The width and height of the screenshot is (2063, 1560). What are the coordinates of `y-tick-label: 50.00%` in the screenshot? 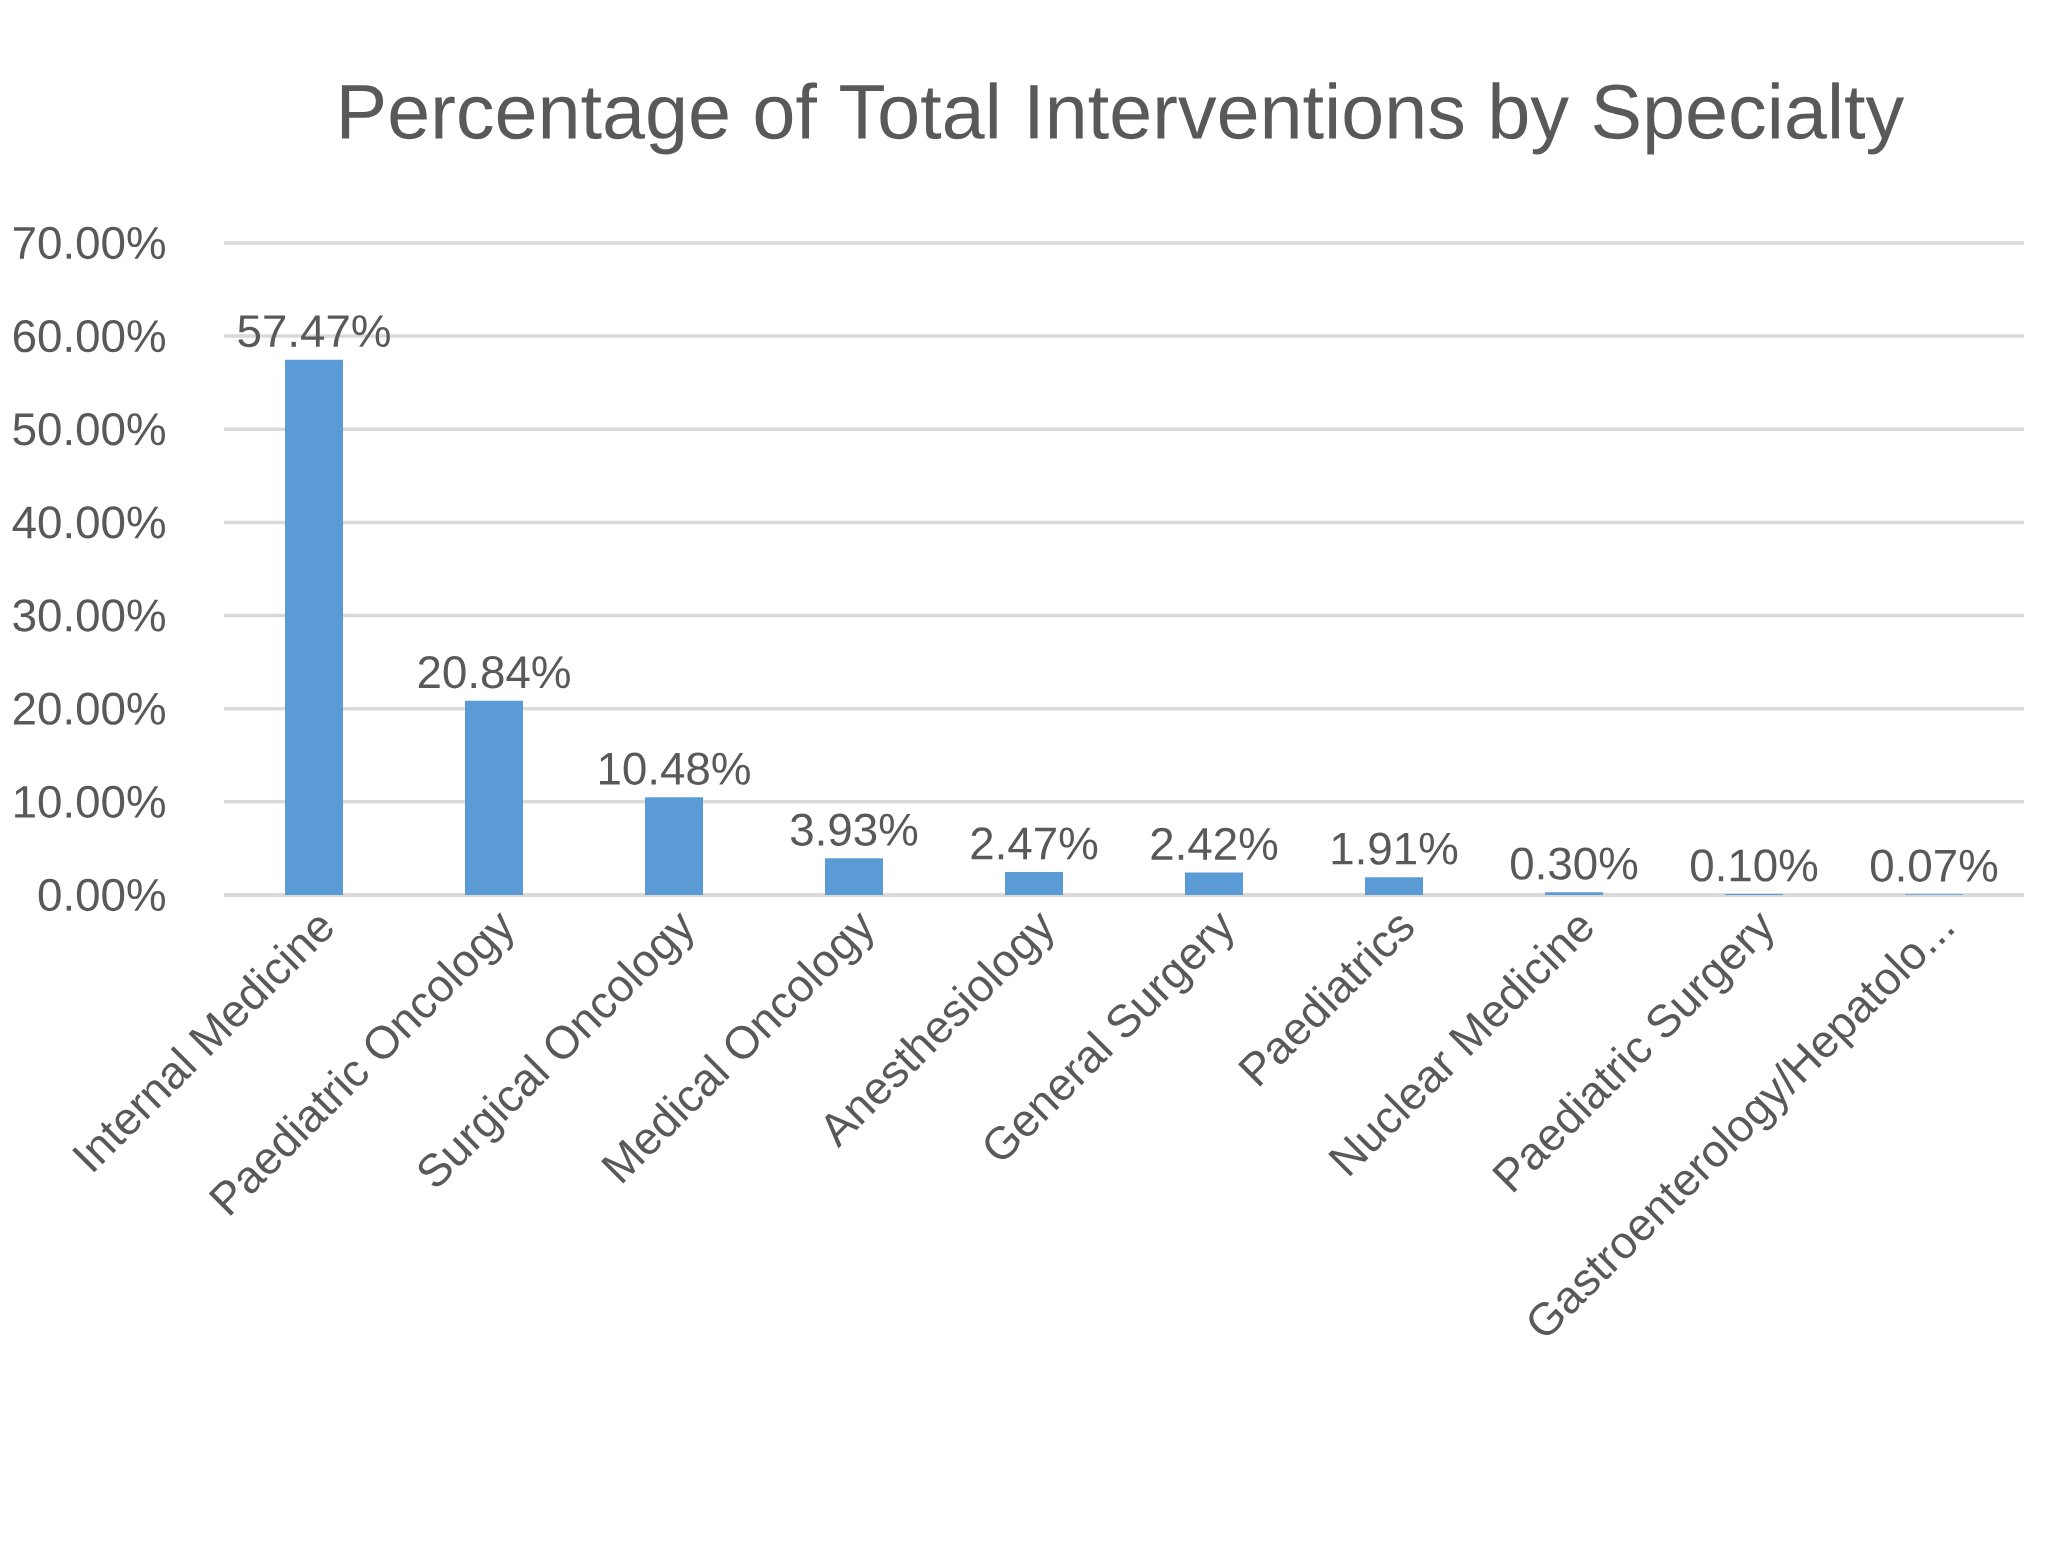 It's located at (89, 429).